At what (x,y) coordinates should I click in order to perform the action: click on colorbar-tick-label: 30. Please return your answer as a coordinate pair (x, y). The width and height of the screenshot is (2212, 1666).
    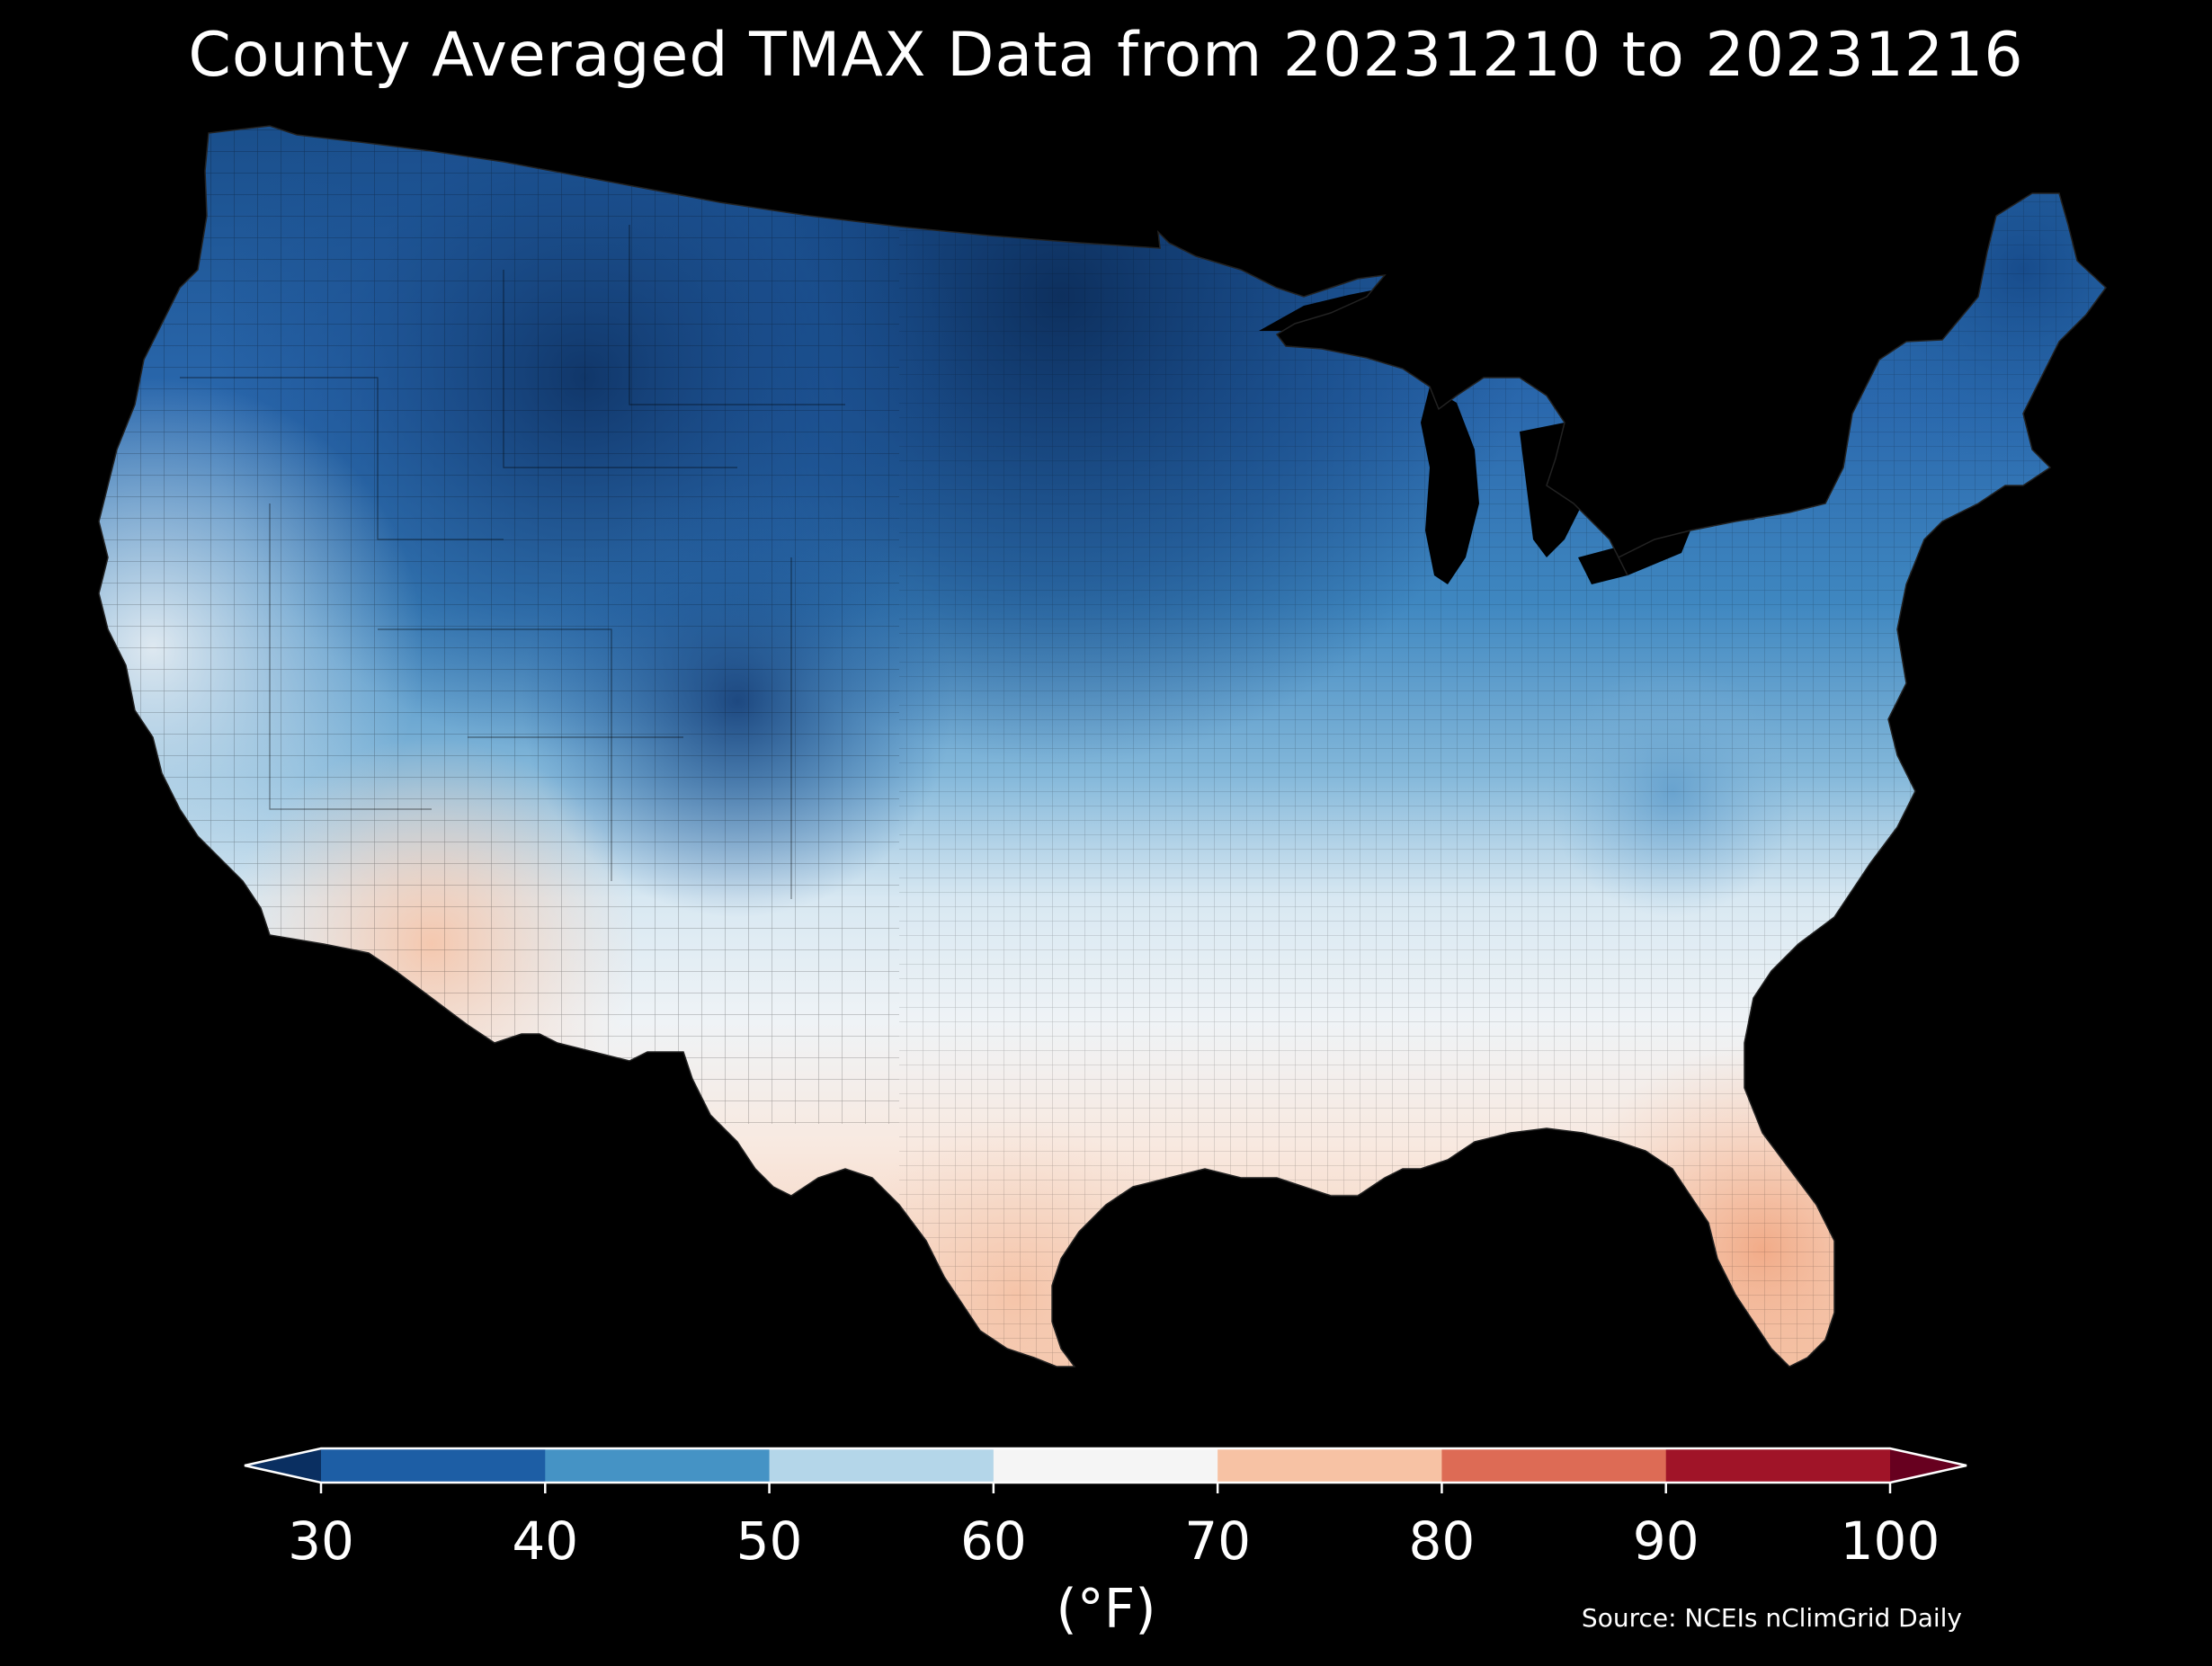
    Looking at the image, I should click on (321, 1541).